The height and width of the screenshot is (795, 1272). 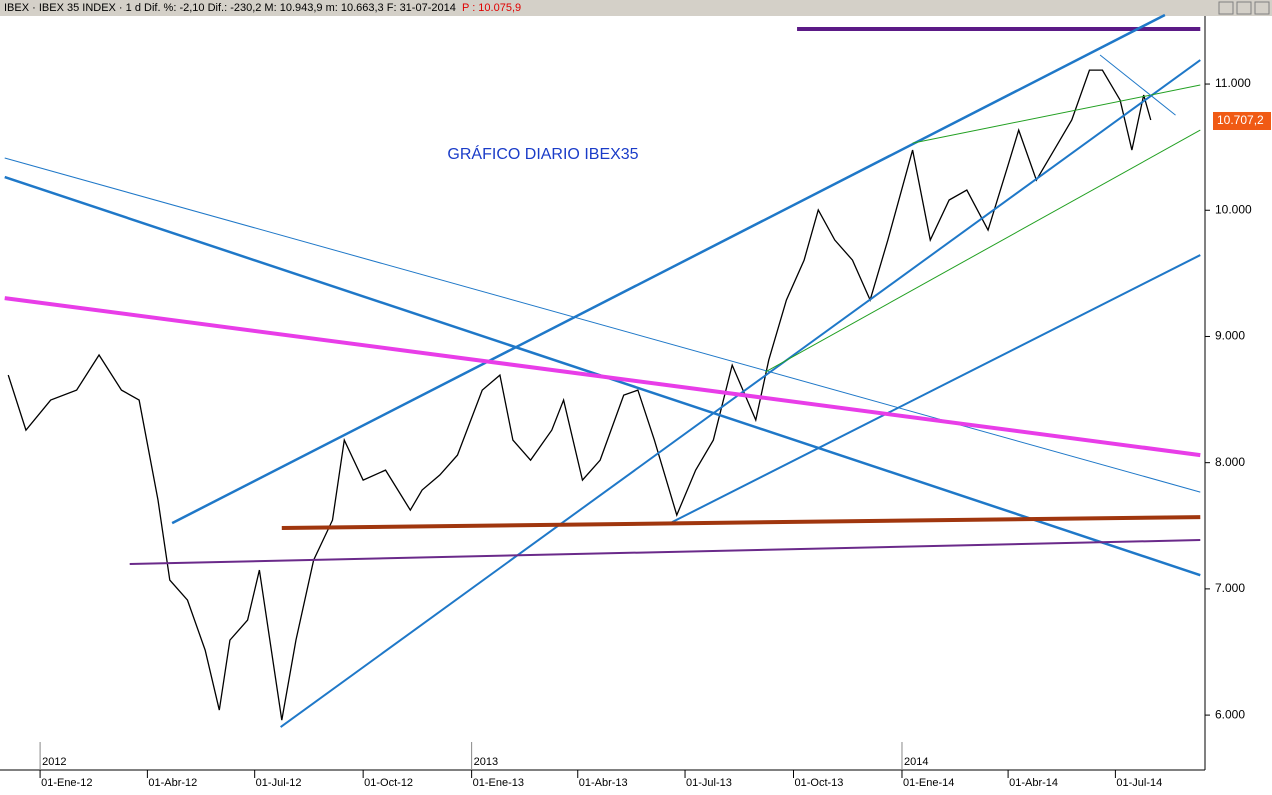 I want to click on x-tick-label: 01-Abr-13, so click(x=603, y=783).